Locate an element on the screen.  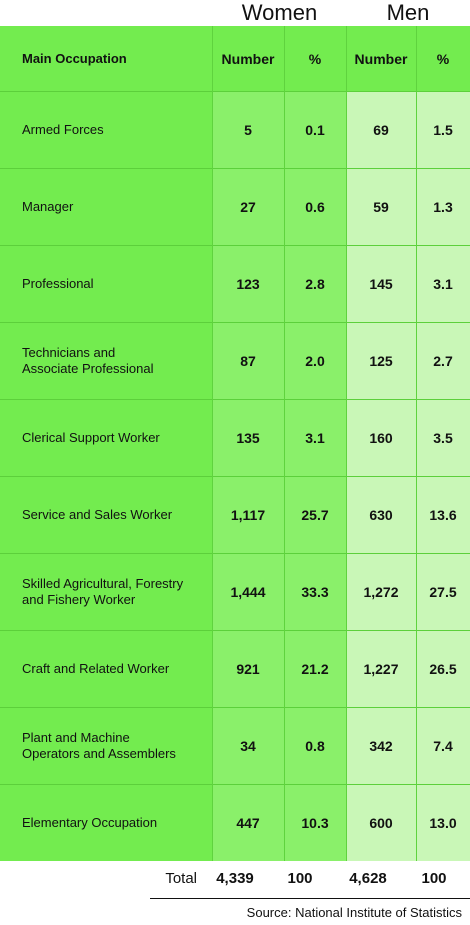
total-row: Total 4,339 100 4,628 100 is located at coordinates (235, 878).